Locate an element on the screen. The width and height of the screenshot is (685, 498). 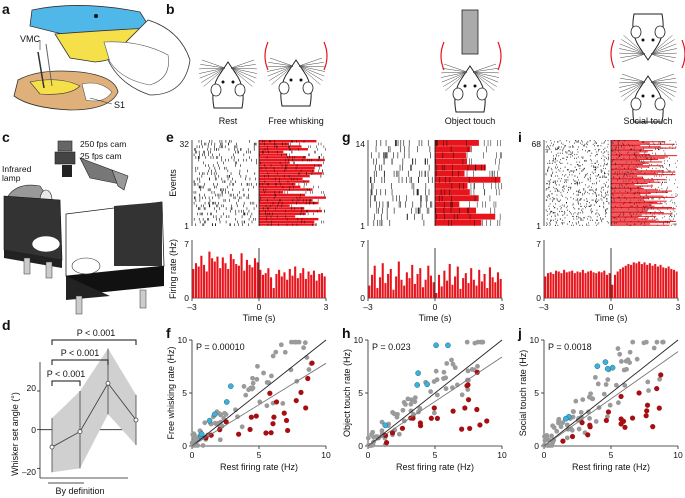
unity-line is located at coordinates (611, 393).